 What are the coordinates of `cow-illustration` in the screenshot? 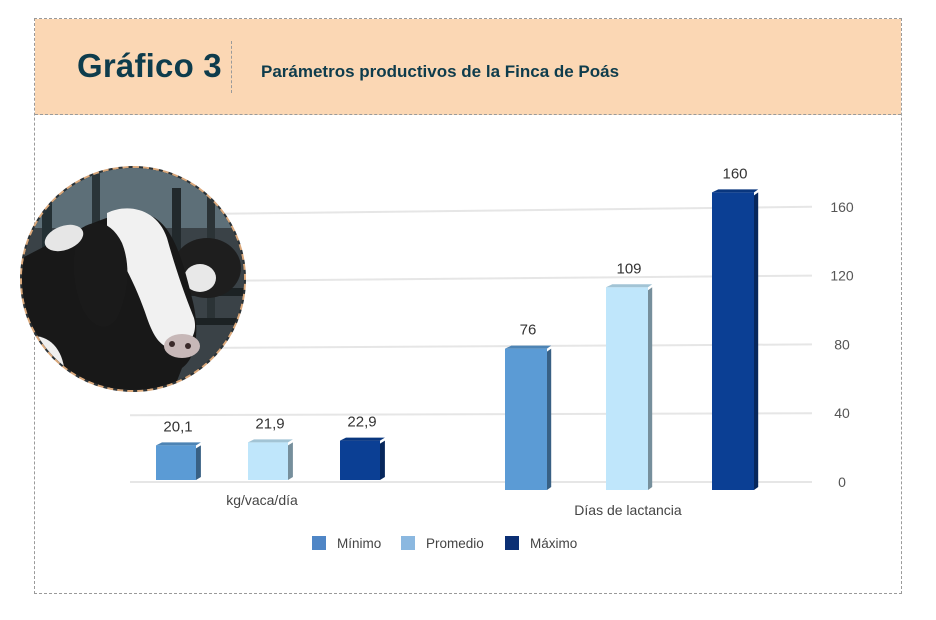 It's located at (133, 279).